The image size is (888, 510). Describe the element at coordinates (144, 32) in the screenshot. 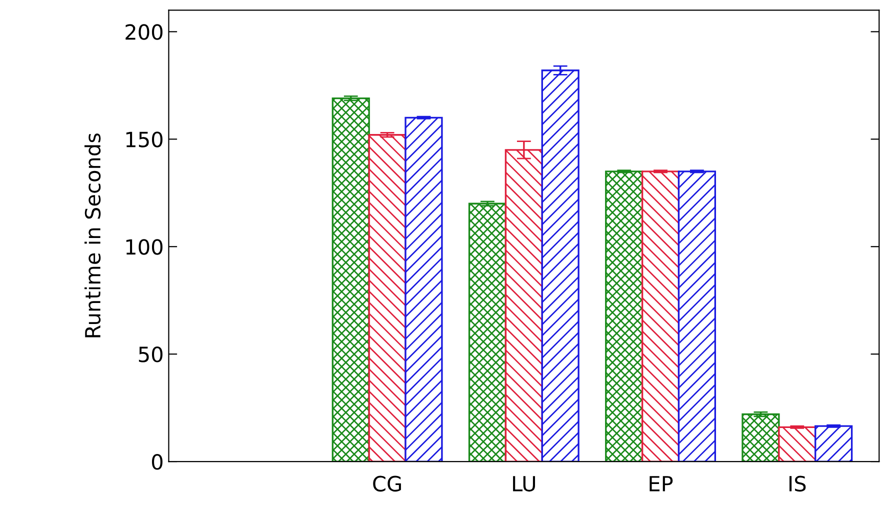

I see `y-tick-label: 200` at that location.